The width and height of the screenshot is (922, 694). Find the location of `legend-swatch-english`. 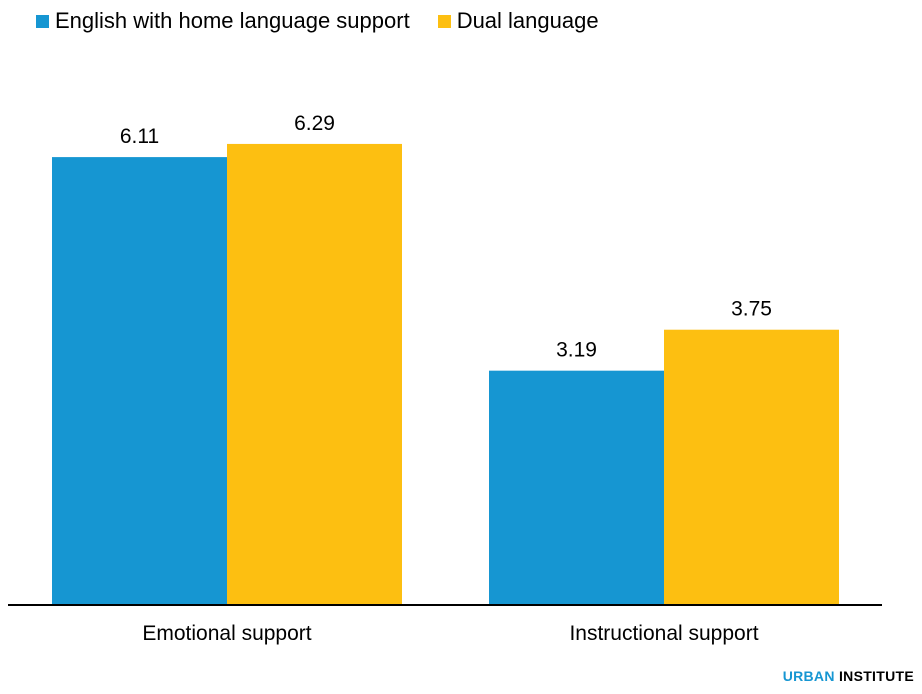

legend-swatch-english is located at coordinates (42, 21).